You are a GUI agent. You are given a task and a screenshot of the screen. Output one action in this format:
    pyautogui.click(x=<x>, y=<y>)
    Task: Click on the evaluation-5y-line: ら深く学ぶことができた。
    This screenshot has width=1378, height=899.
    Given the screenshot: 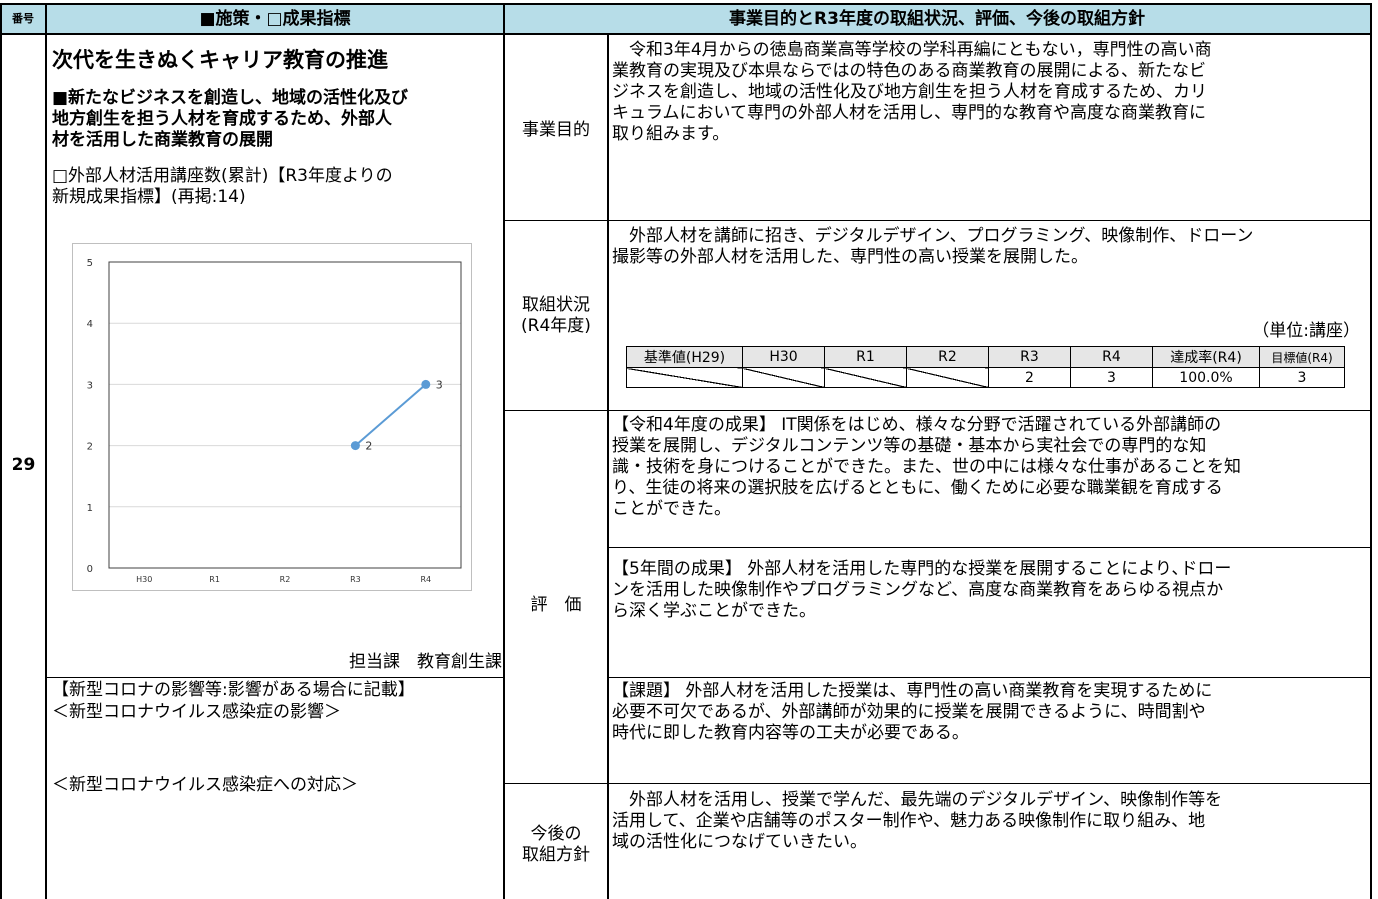 What is the action you would take?
    pyautogui.click(x=714, y=611)
    